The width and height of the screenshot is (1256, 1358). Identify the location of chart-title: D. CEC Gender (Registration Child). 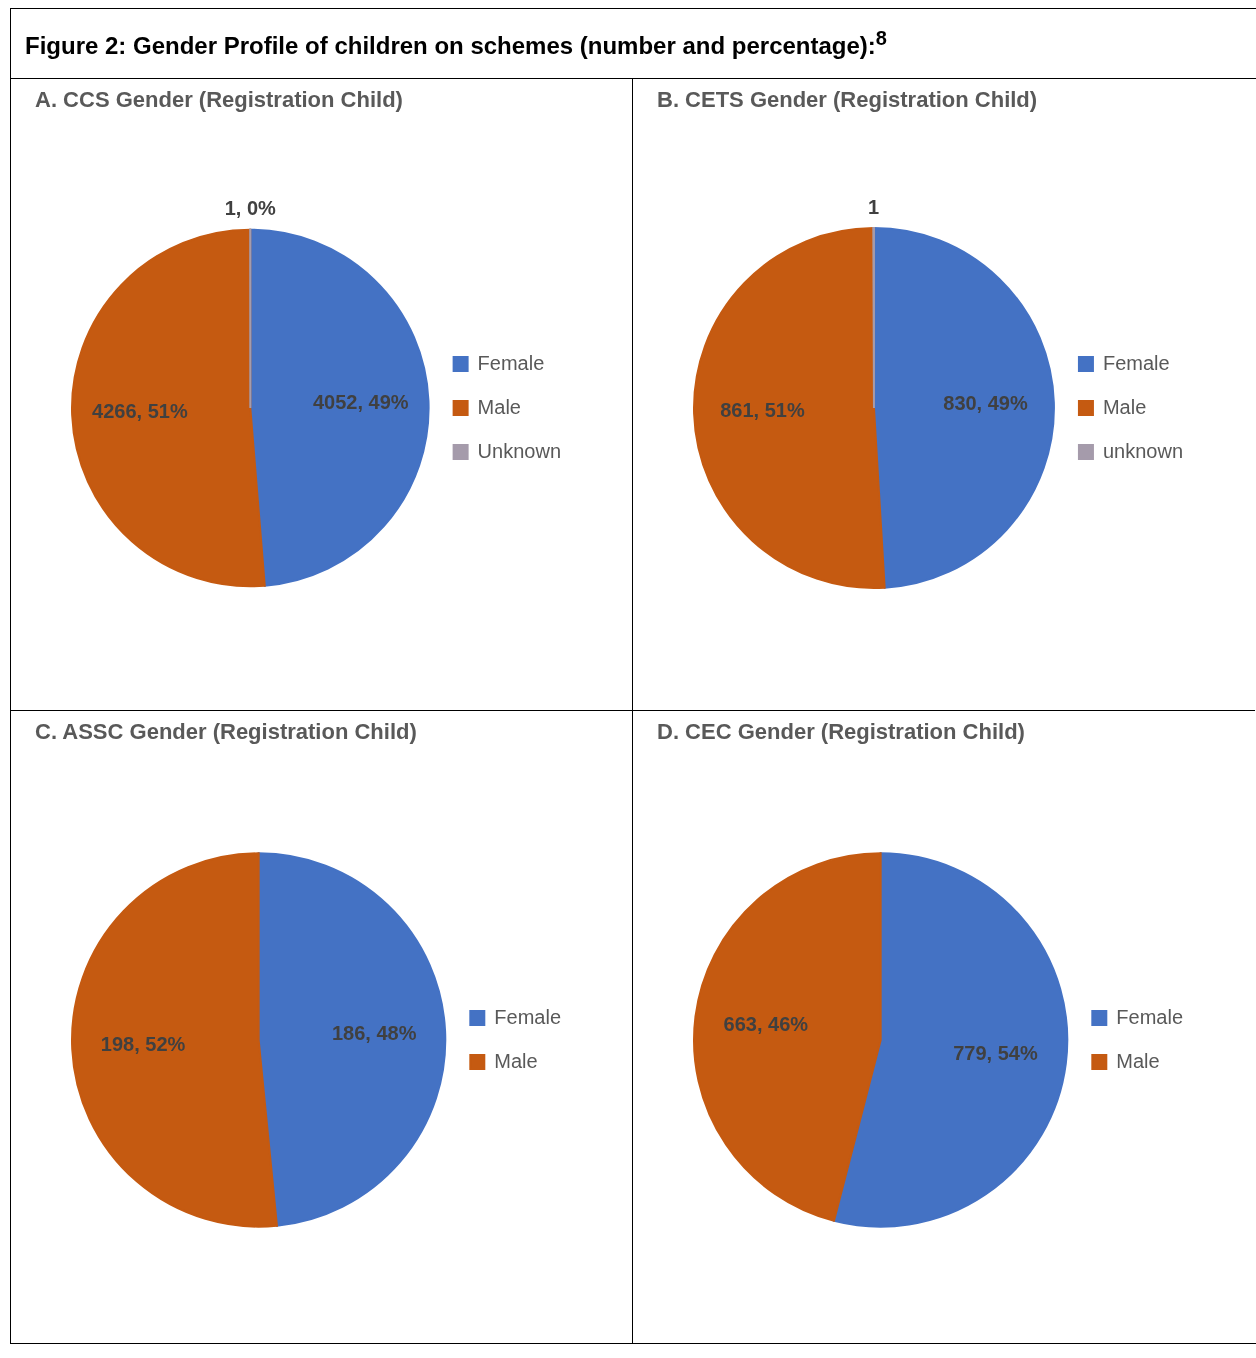
(841, 731).